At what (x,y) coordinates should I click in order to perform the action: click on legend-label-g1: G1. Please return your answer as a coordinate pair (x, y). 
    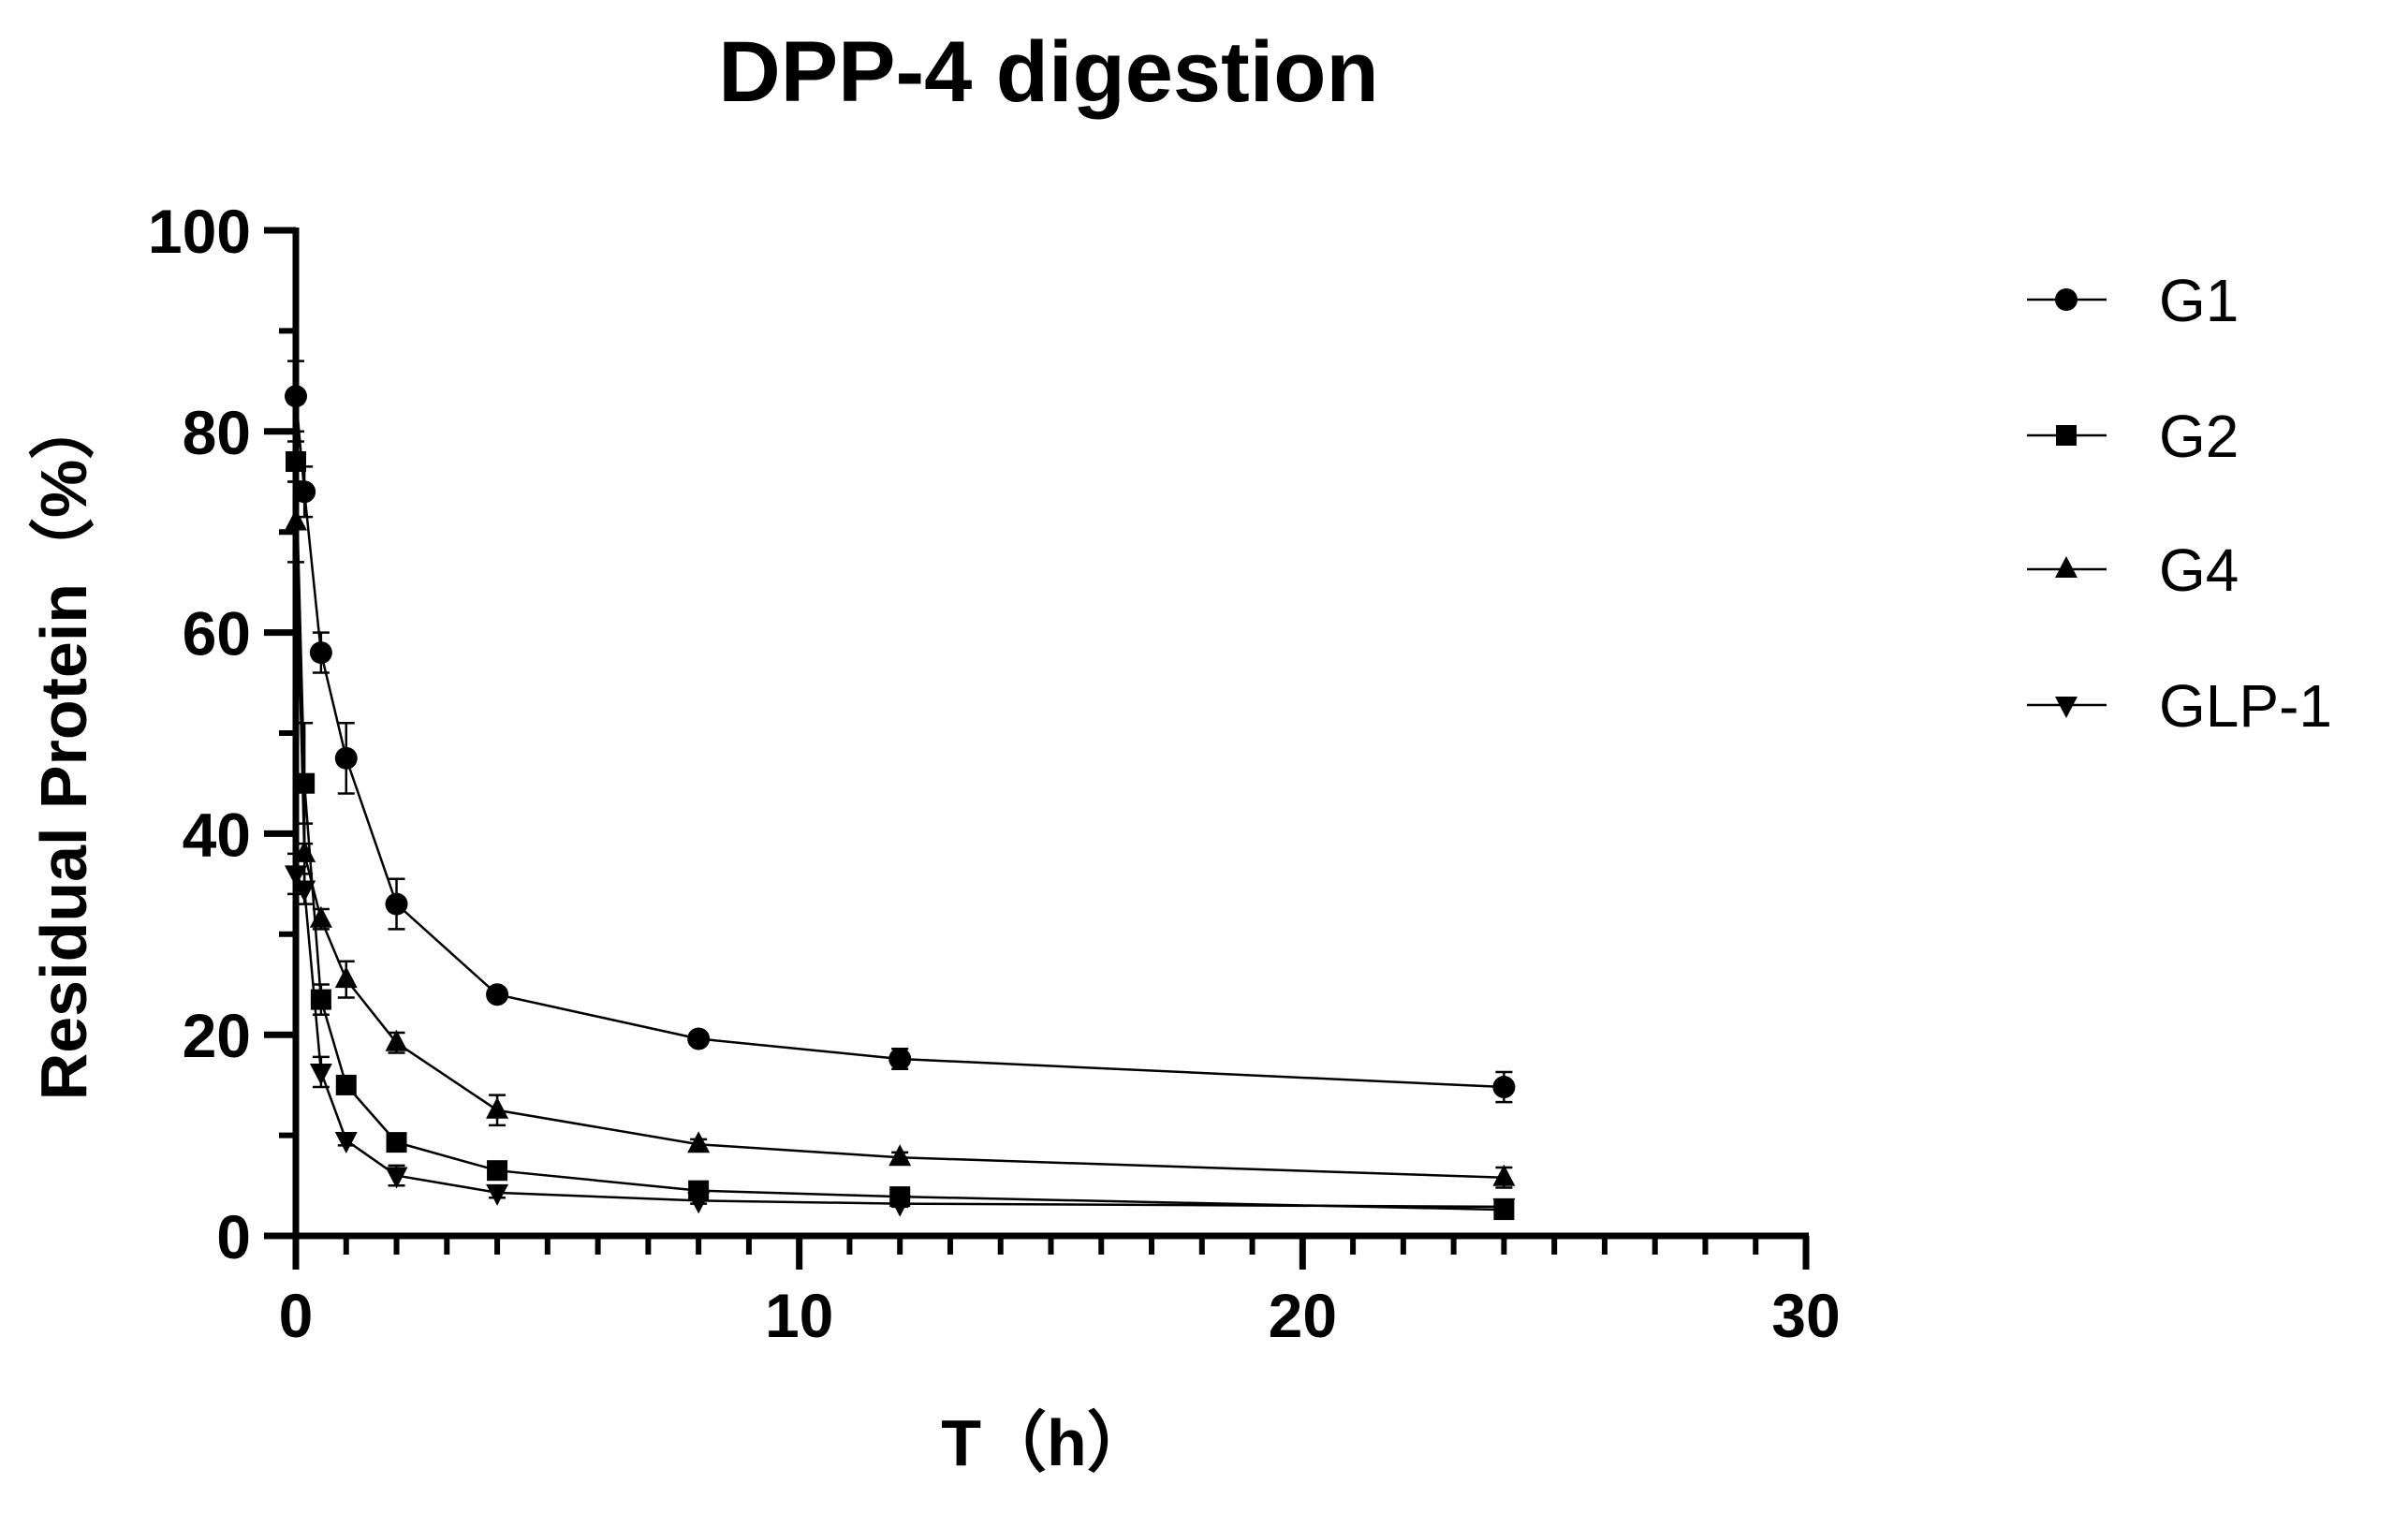
    Looking at the image, I should click on (2199, 300).